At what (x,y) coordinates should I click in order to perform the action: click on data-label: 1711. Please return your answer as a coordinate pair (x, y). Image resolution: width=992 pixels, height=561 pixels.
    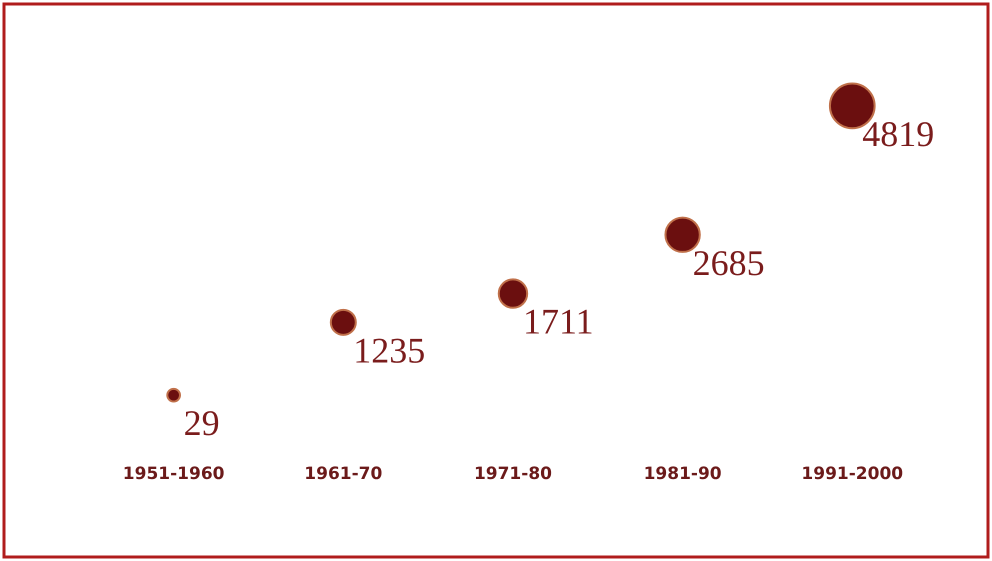
    Looking at the image, I should click on (558, 322).